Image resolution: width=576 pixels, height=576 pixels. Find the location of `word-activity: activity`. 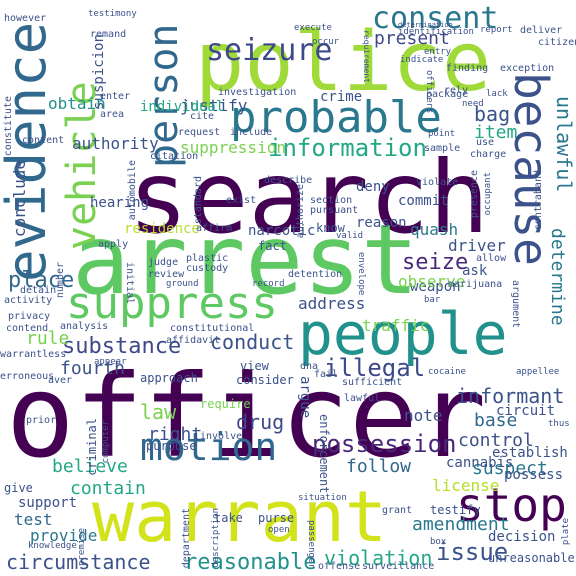

word-activity: activity is located at coordinates (28, 300).